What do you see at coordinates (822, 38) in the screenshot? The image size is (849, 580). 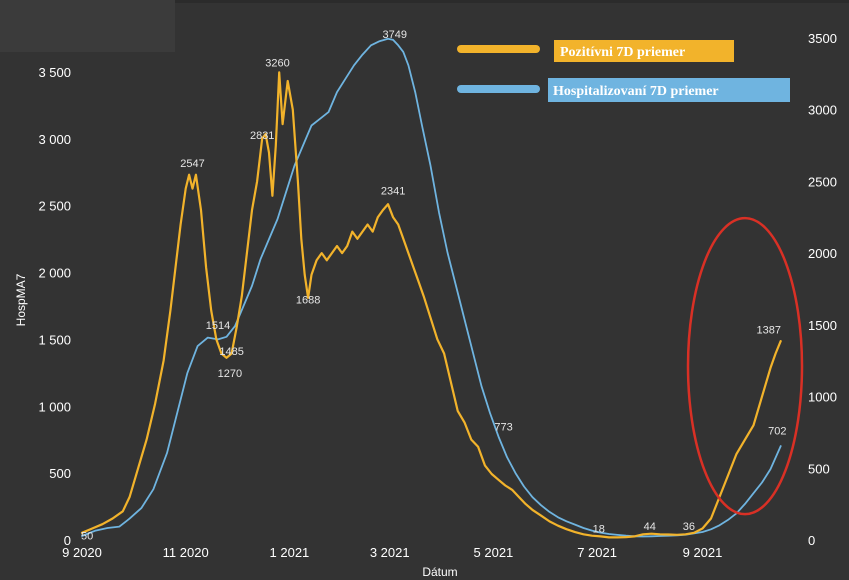 I see `y-right-tick-label: 3500` at bounding box center [822, 38].